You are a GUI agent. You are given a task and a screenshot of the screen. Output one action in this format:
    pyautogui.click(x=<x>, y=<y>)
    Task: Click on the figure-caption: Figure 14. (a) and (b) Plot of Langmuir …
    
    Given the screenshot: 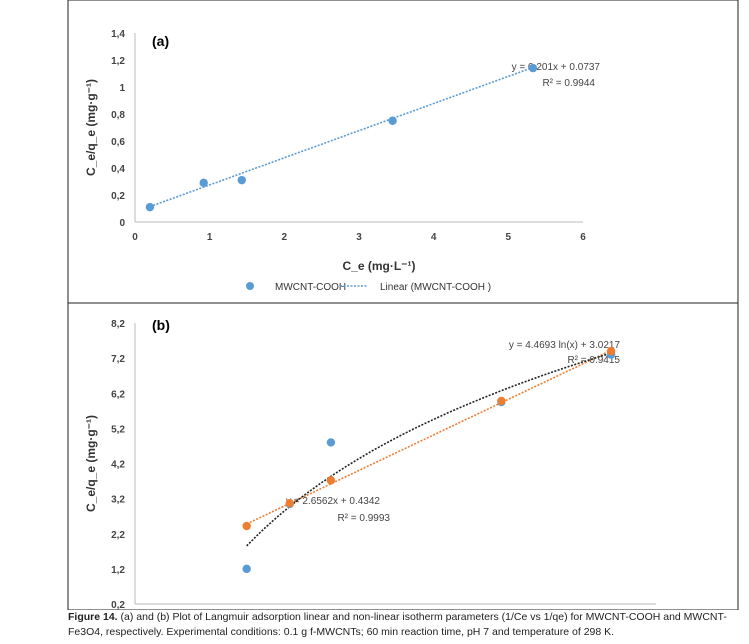 What is the action you would take?
    pyautogui.click(x=408, y=625)
    